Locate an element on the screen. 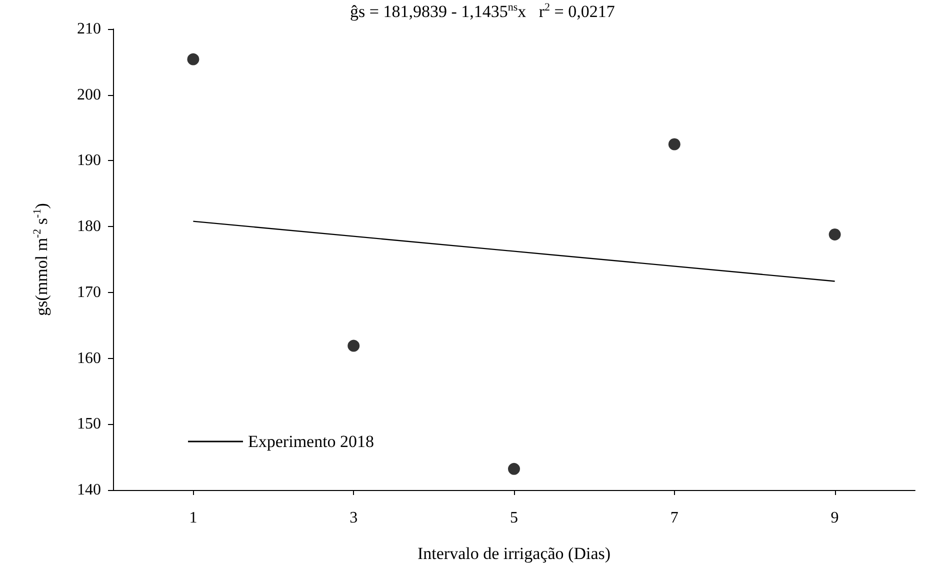 The image size is (925, 582). x-tick-label: 3 is located at coordinates (354, 518).